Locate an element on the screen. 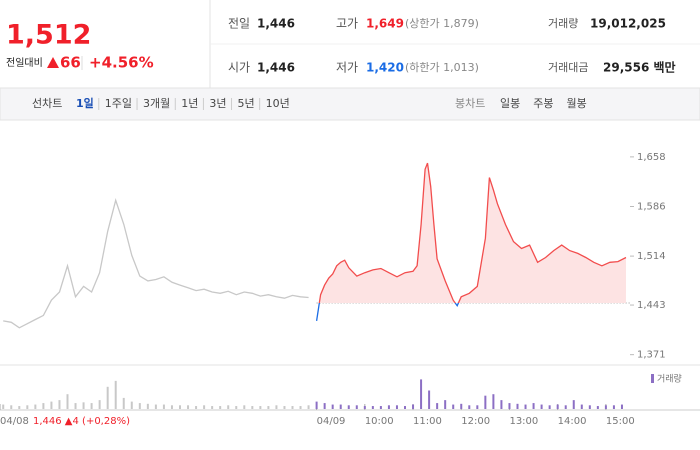  stat-label: 저가 is located at coordinates (347, 68).